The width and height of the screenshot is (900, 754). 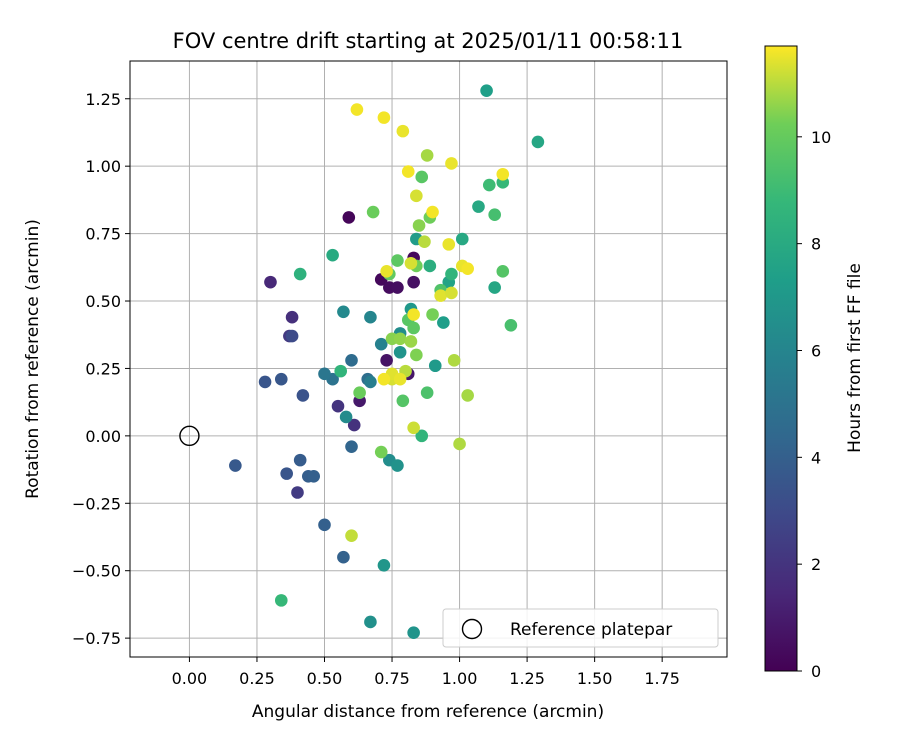 I want to click on x-tick-label: 0.25, so click(x=257, y=678).